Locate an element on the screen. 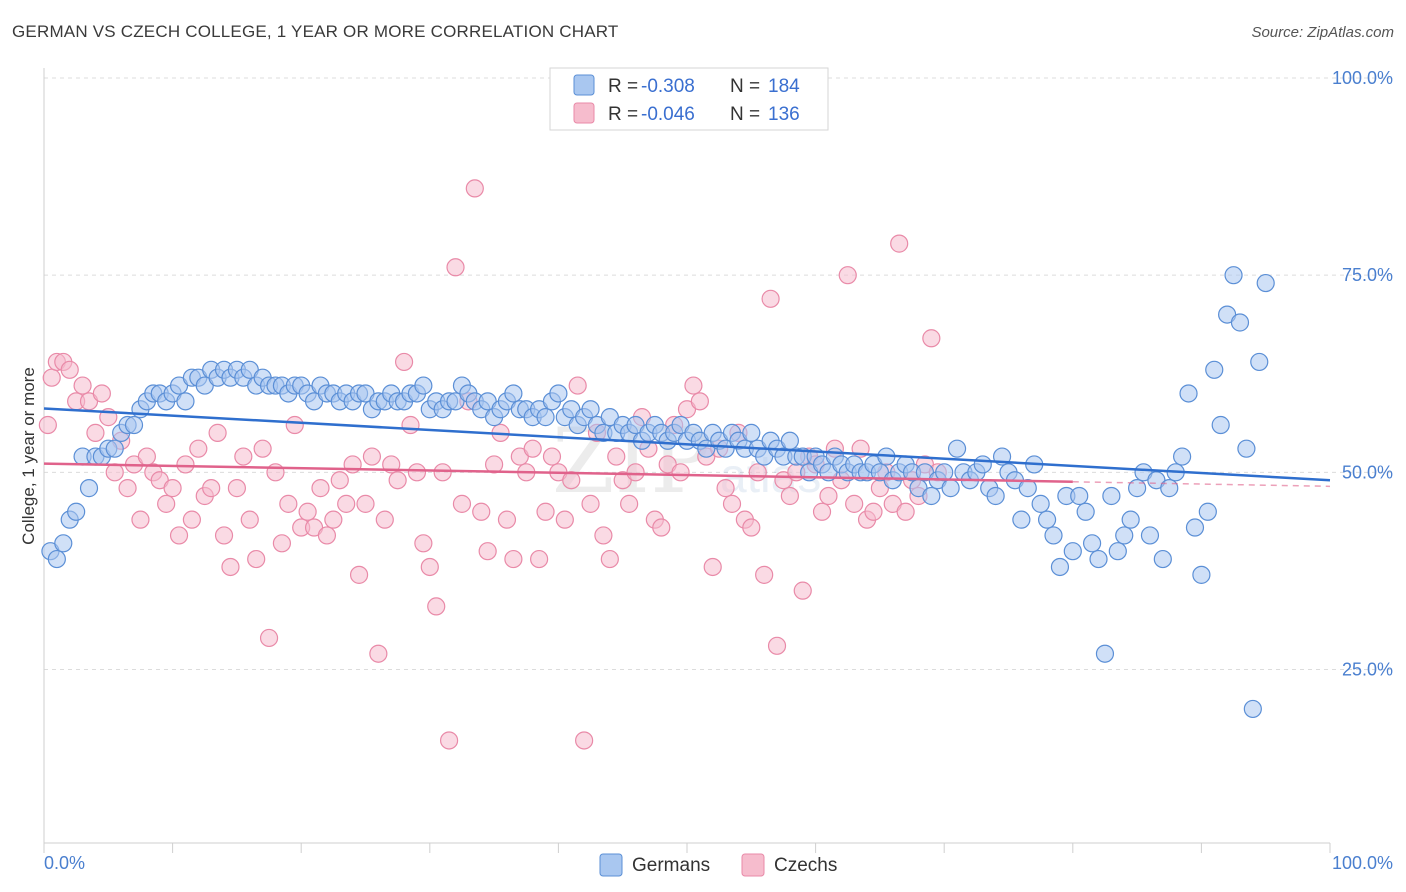 The height and width of the screenshot is (892, 1406). y-tick-label: 25.0% is located at coordinates (1367, 669).